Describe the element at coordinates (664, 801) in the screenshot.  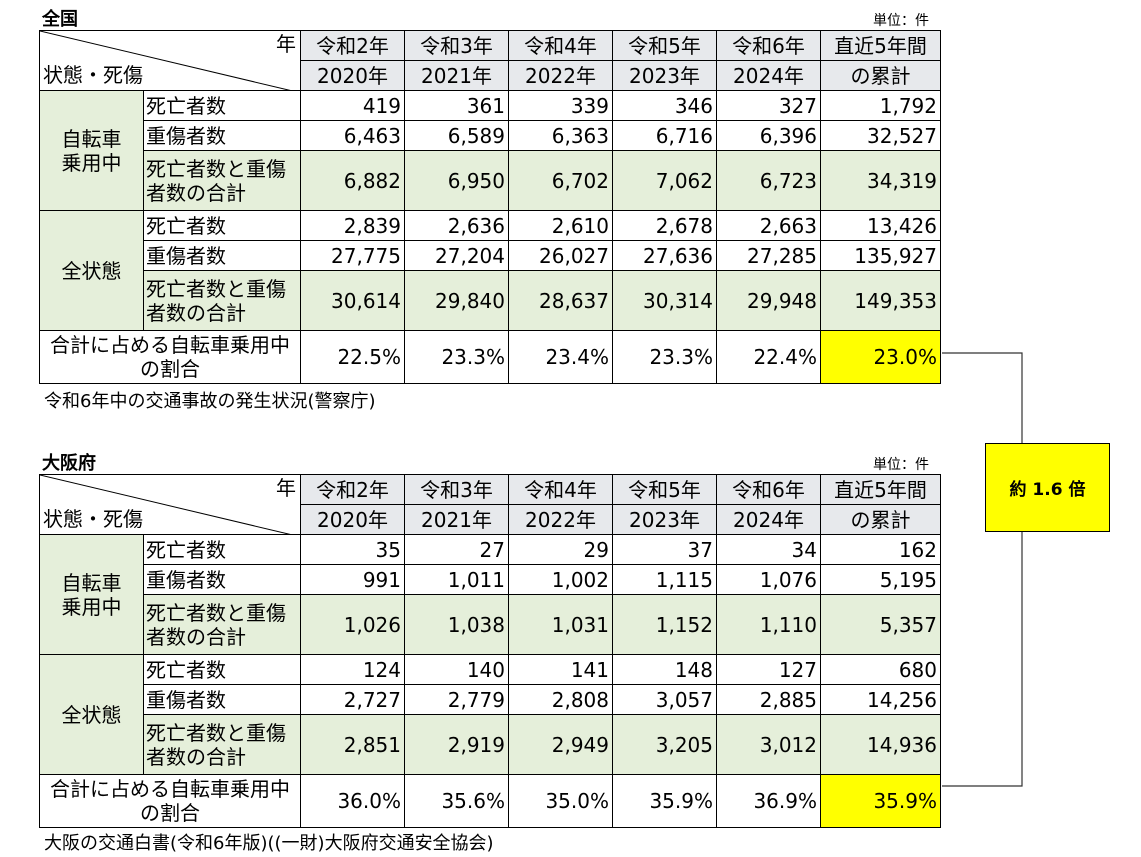
I see `ratio-value-cell: 35.9%` at that location.